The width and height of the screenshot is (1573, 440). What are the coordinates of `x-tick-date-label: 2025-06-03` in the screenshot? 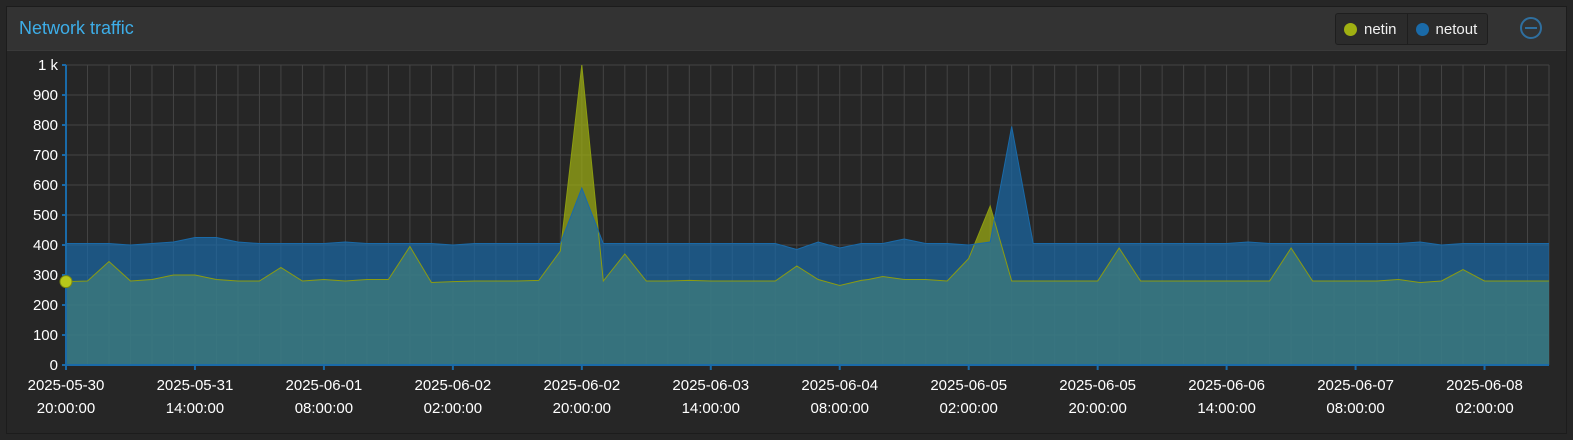 It's located at (710, 385).